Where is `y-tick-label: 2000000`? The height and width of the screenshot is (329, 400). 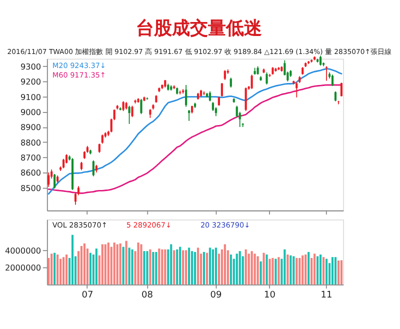
y-tick-label: 2000000 is located at coordinates (23, 267).